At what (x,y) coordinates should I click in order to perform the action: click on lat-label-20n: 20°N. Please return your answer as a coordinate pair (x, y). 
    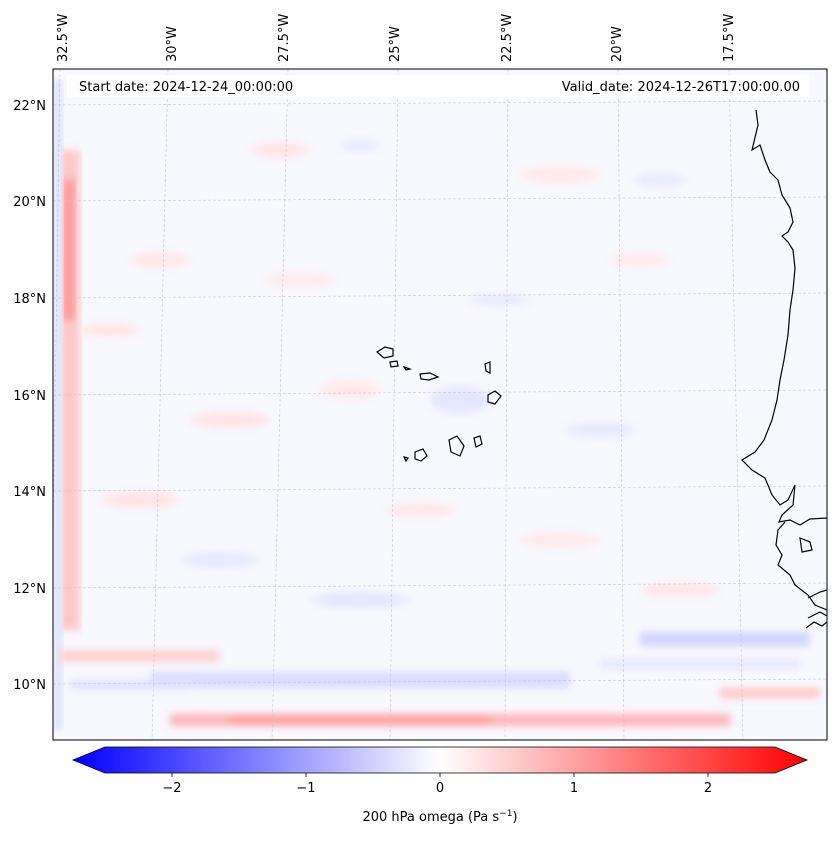
    Looking at the image, I should click on (29, 202).